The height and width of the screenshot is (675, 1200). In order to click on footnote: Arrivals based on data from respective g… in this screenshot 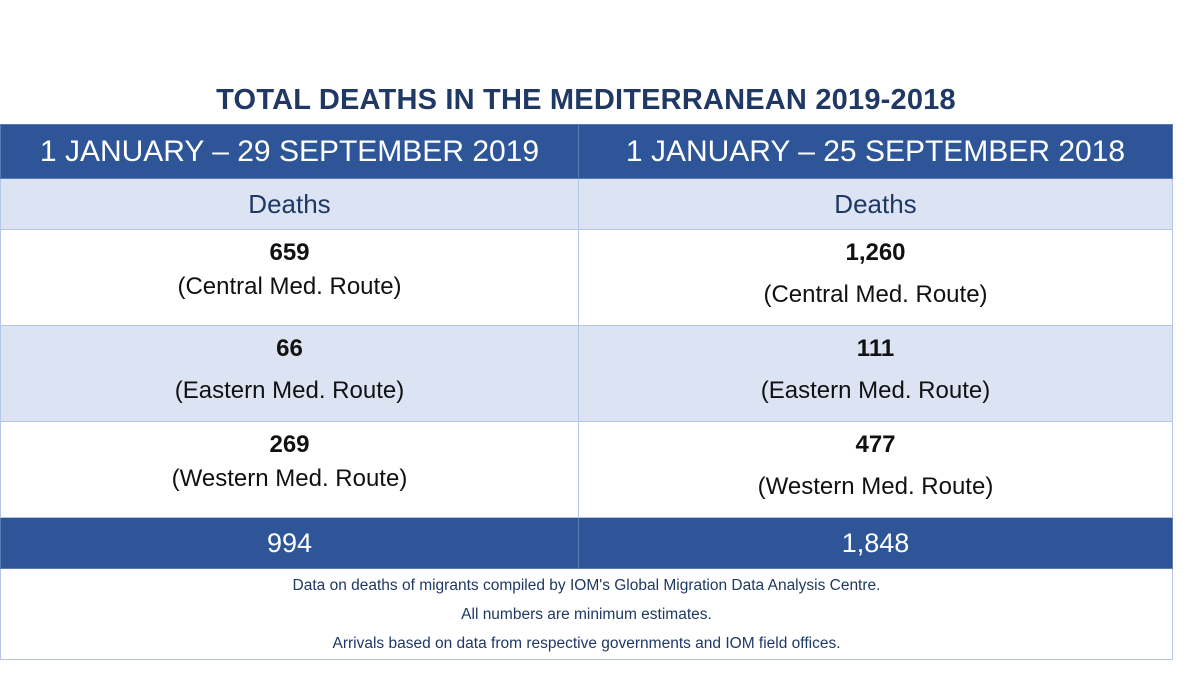, I will do `click(586, 643)`.